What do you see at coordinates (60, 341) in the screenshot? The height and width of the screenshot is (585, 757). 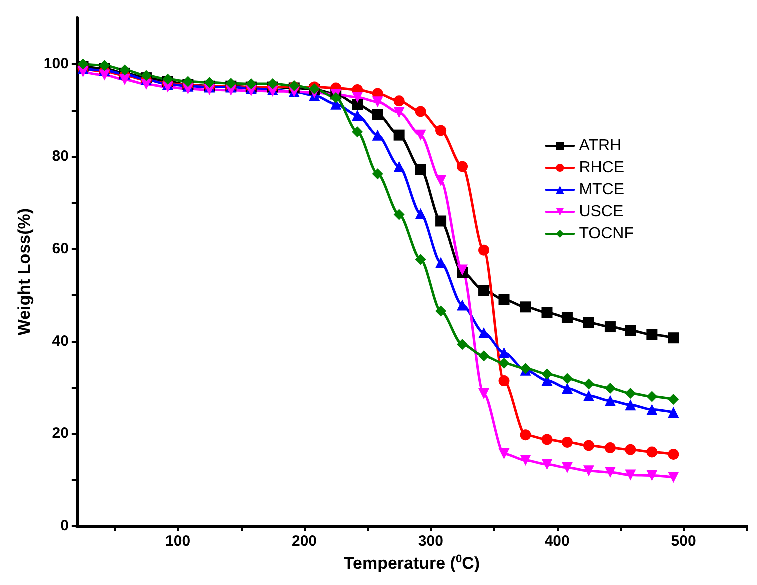 I see `y-tick-label: 40` at bounding box center [60, 341].